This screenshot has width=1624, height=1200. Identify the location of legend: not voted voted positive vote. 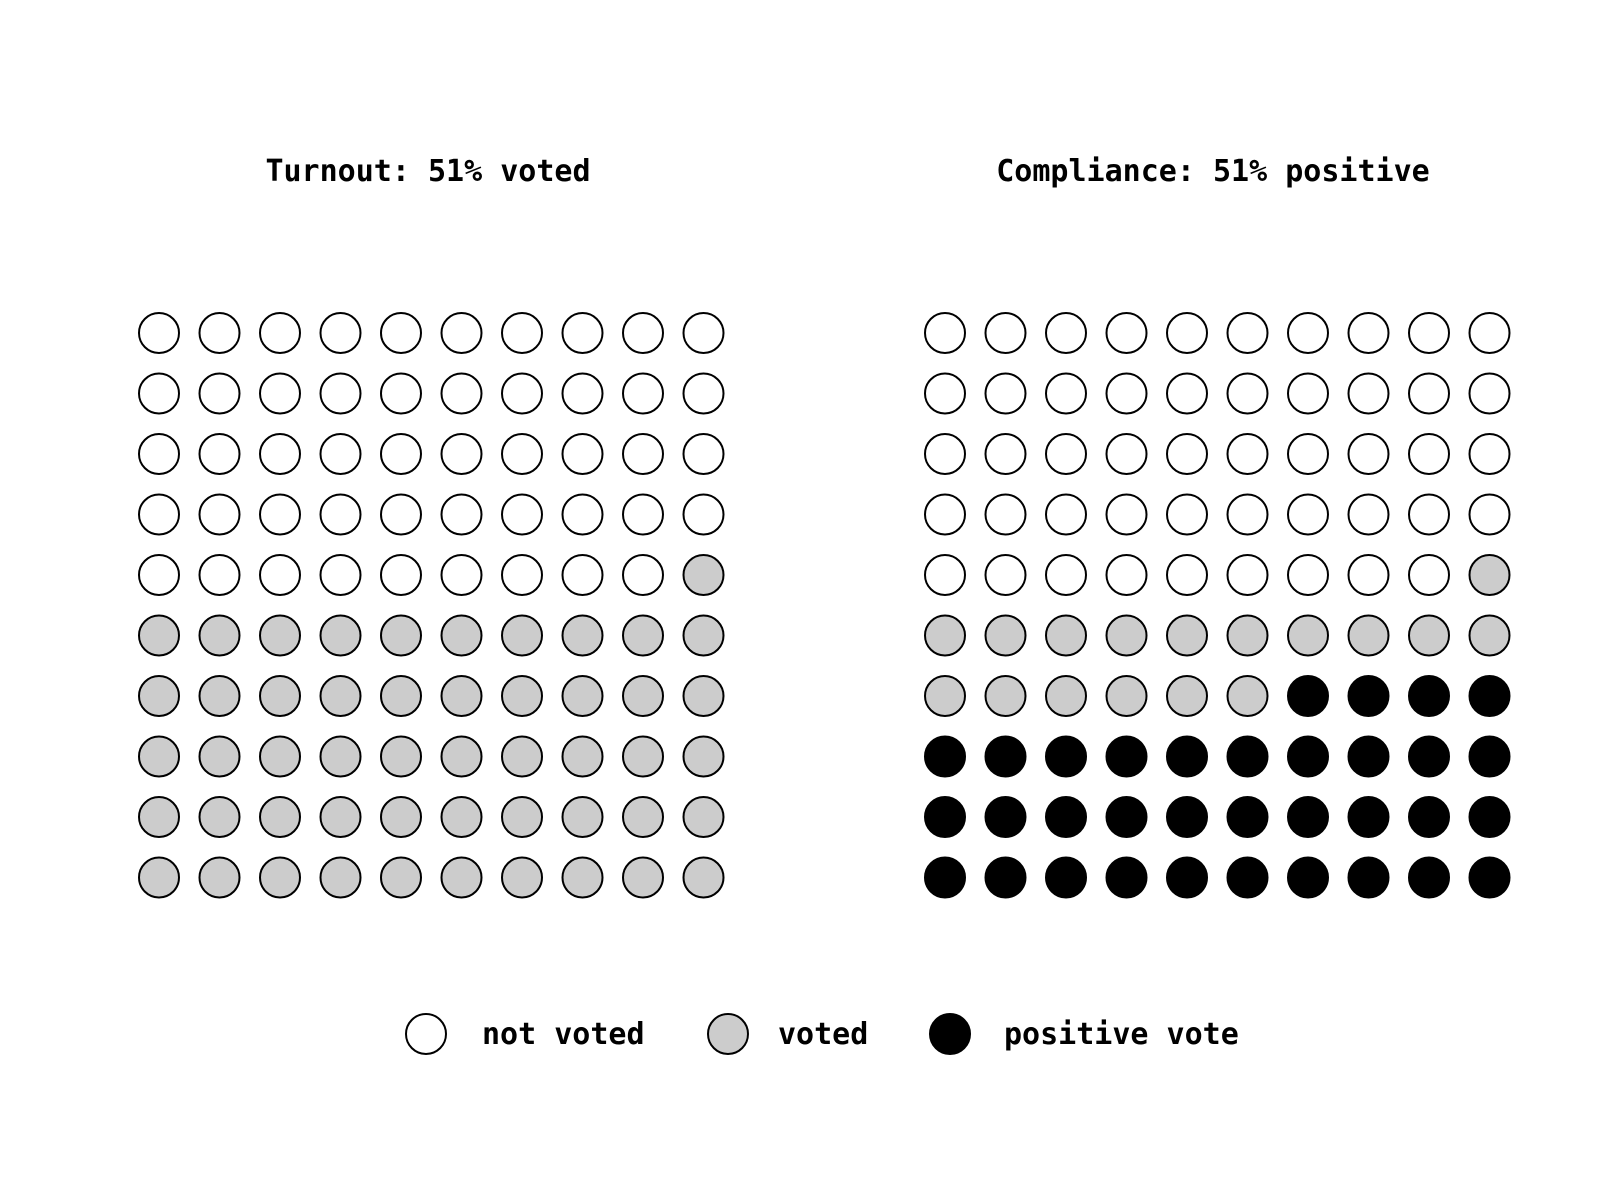
(822, 1034).